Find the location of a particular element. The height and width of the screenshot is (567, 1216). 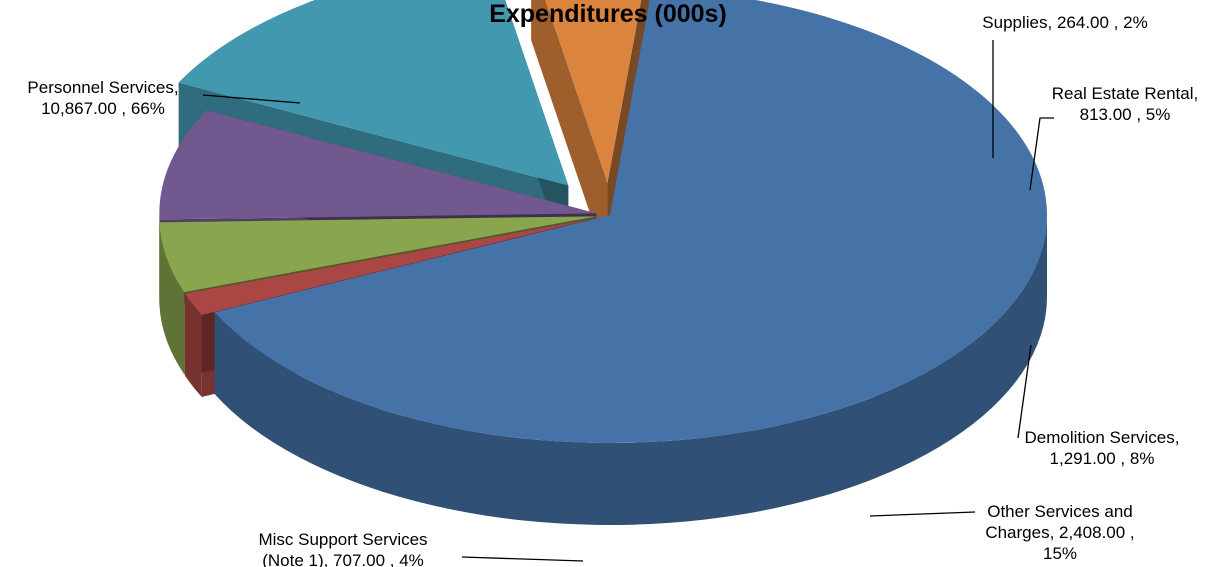

data-label-line: Charges, 2,408.00 , is located at coordinates (1059, 532).